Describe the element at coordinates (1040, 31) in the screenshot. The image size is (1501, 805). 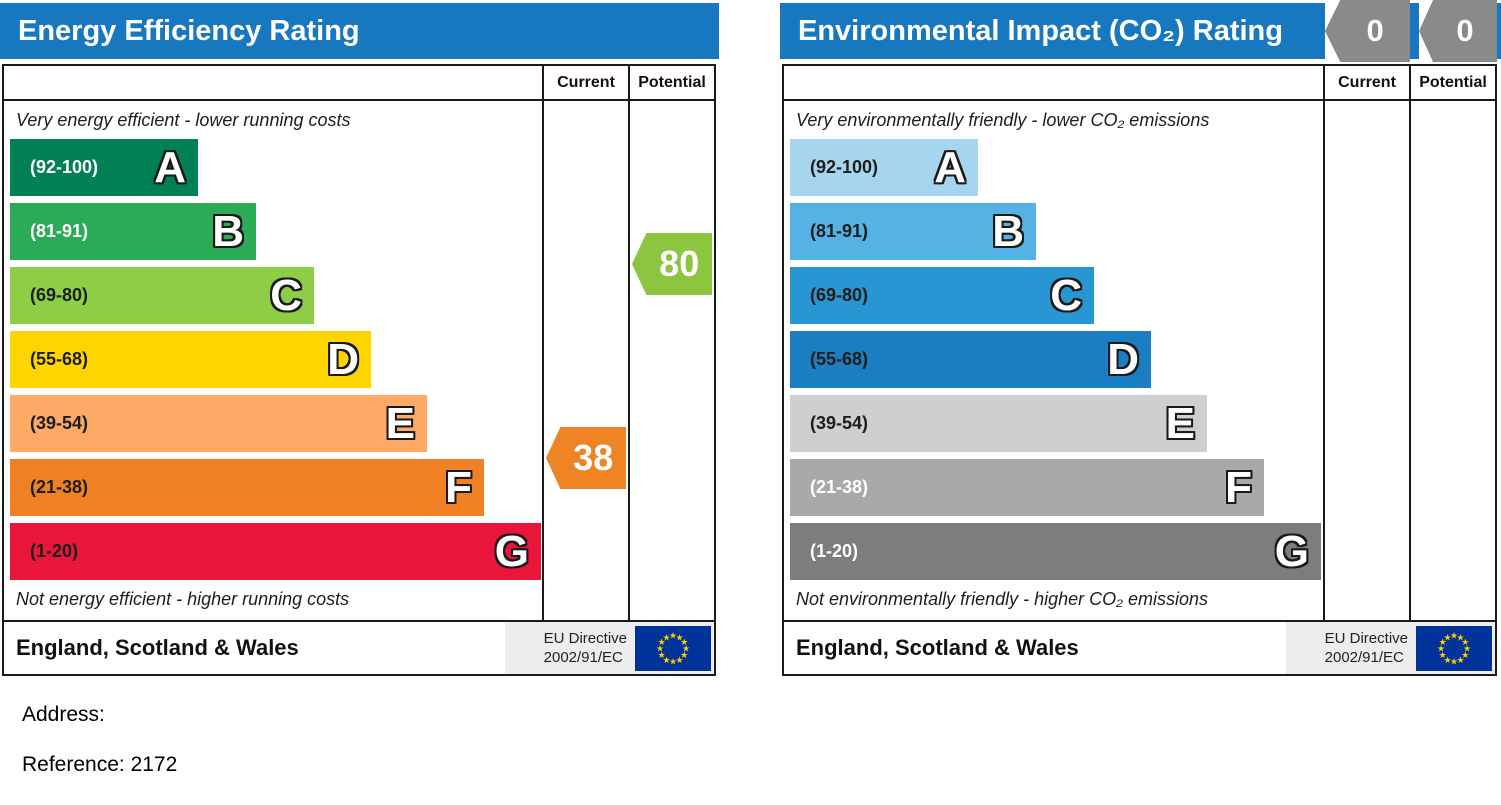
I see `environmental-impact-title: Environmental Impact (CO₂) Rating` at that location.